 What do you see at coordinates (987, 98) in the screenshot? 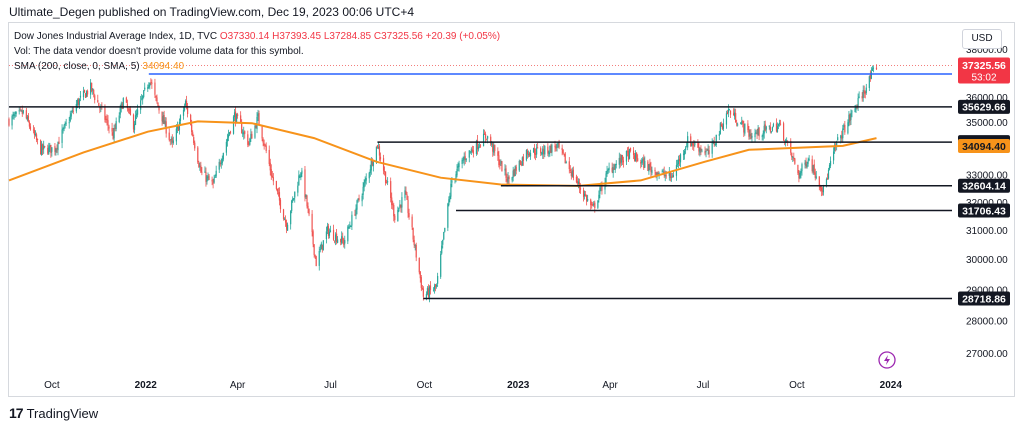
I see `y-tick-label: 36000.00` at bounding box center [987, 98].